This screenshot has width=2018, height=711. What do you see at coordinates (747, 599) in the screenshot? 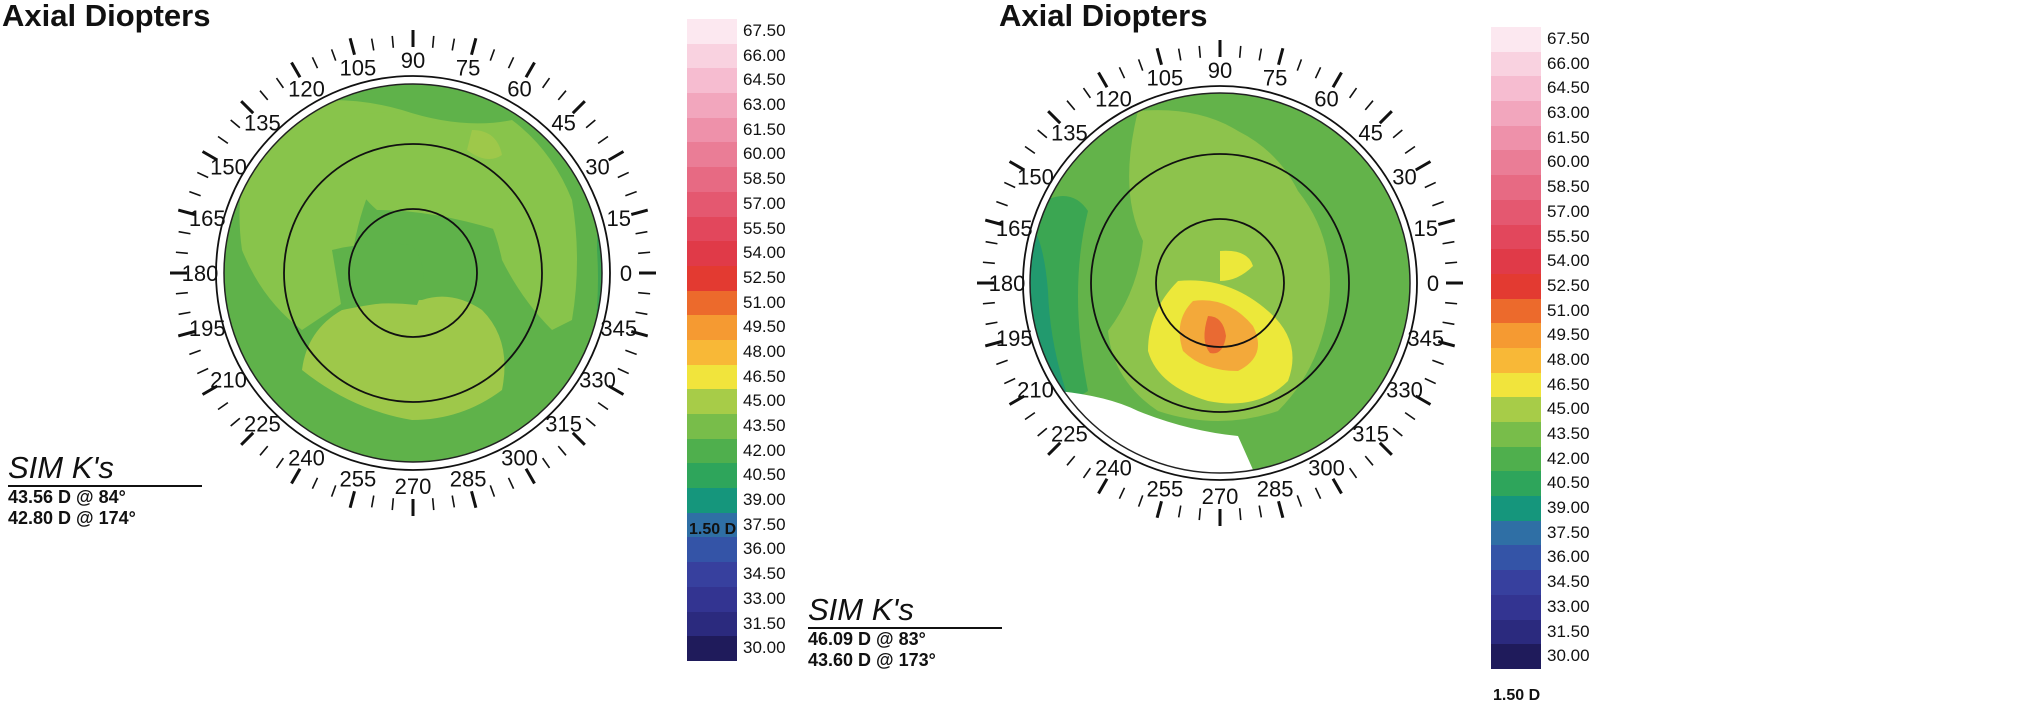
I see `scale-row: 33.00` at bounding box center [747, 599].